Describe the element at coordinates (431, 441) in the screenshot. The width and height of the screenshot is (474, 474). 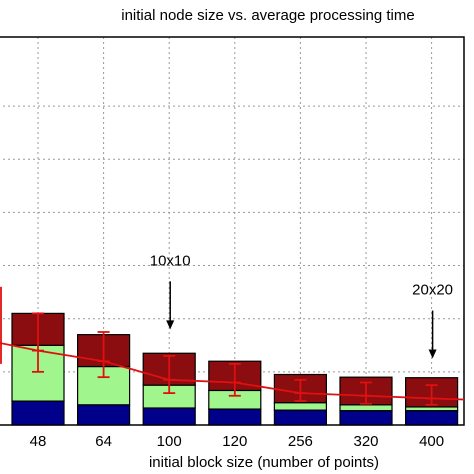
I see `x-tick-label-400: 400` at that location.